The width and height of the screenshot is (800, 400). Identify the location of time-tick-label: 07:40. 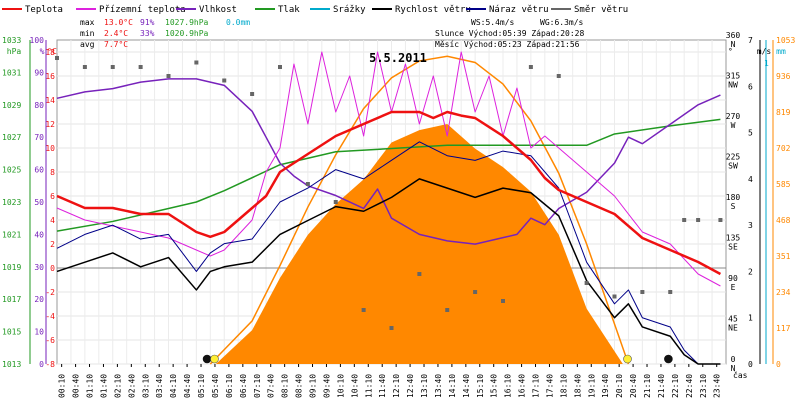
(271, 386).